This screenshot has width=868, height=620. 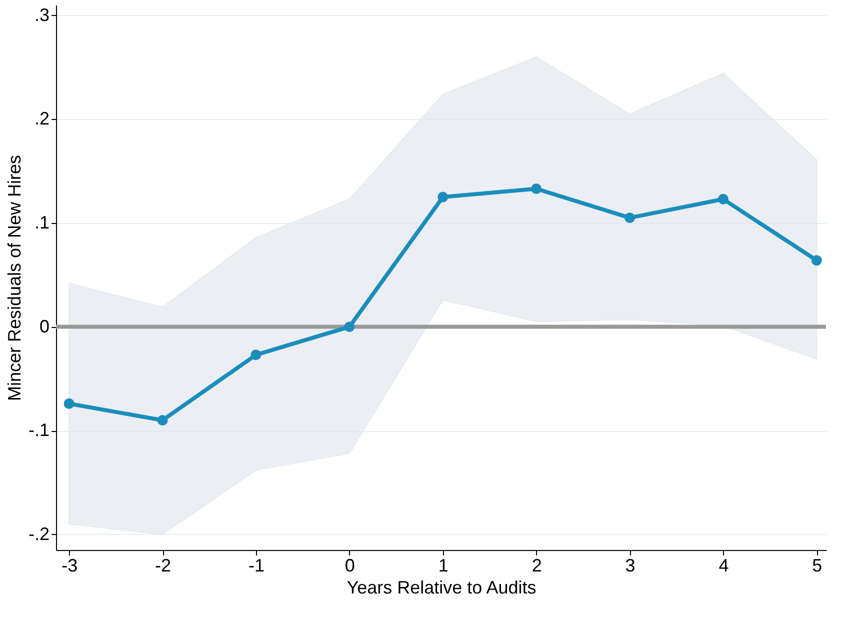 What do you see at coordinates (39, 430) in the screenshot?
I see `y-tick-label: -.1` at bounding box center [39, 430].